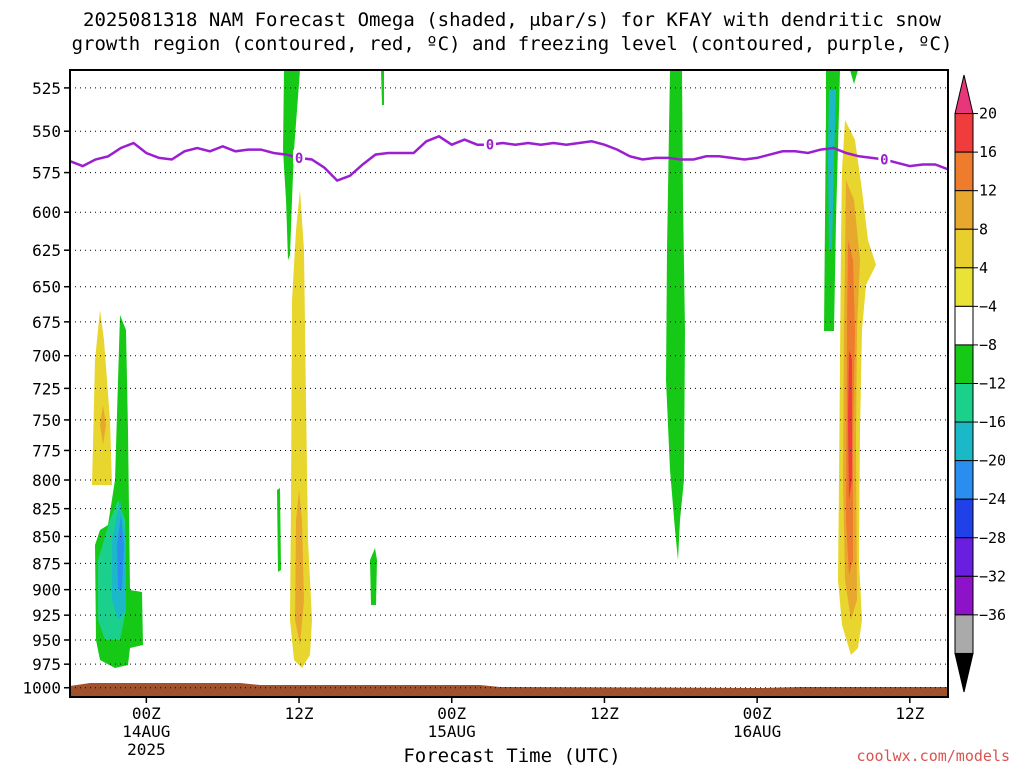  I want to click on freezing-level-layer: 0 0 0, so click(509, 158).